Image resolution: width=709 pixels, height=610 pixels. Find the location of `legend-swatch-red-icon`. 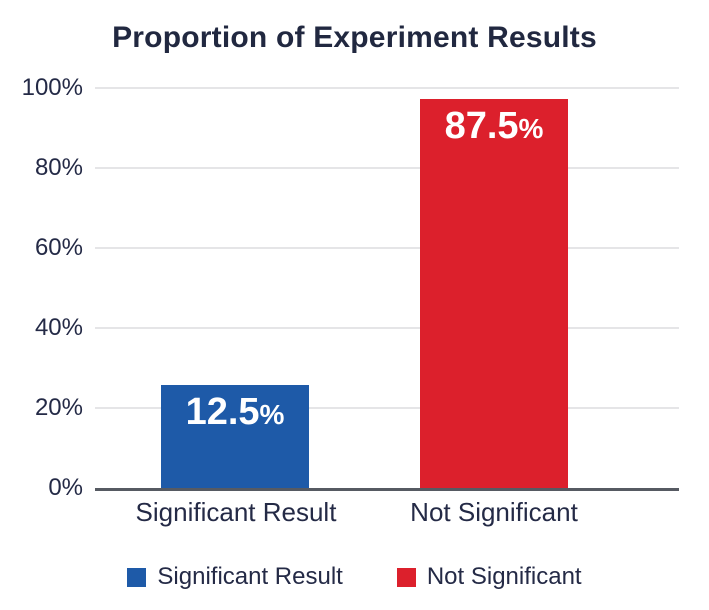

legend-swatch-red-icon is located at coordinates (406, 577).